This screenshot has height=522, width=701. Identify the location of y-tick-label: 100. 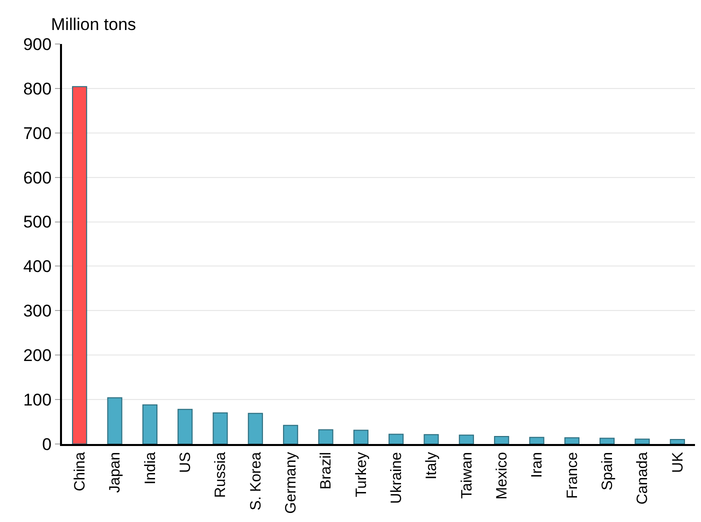
(37, 400).